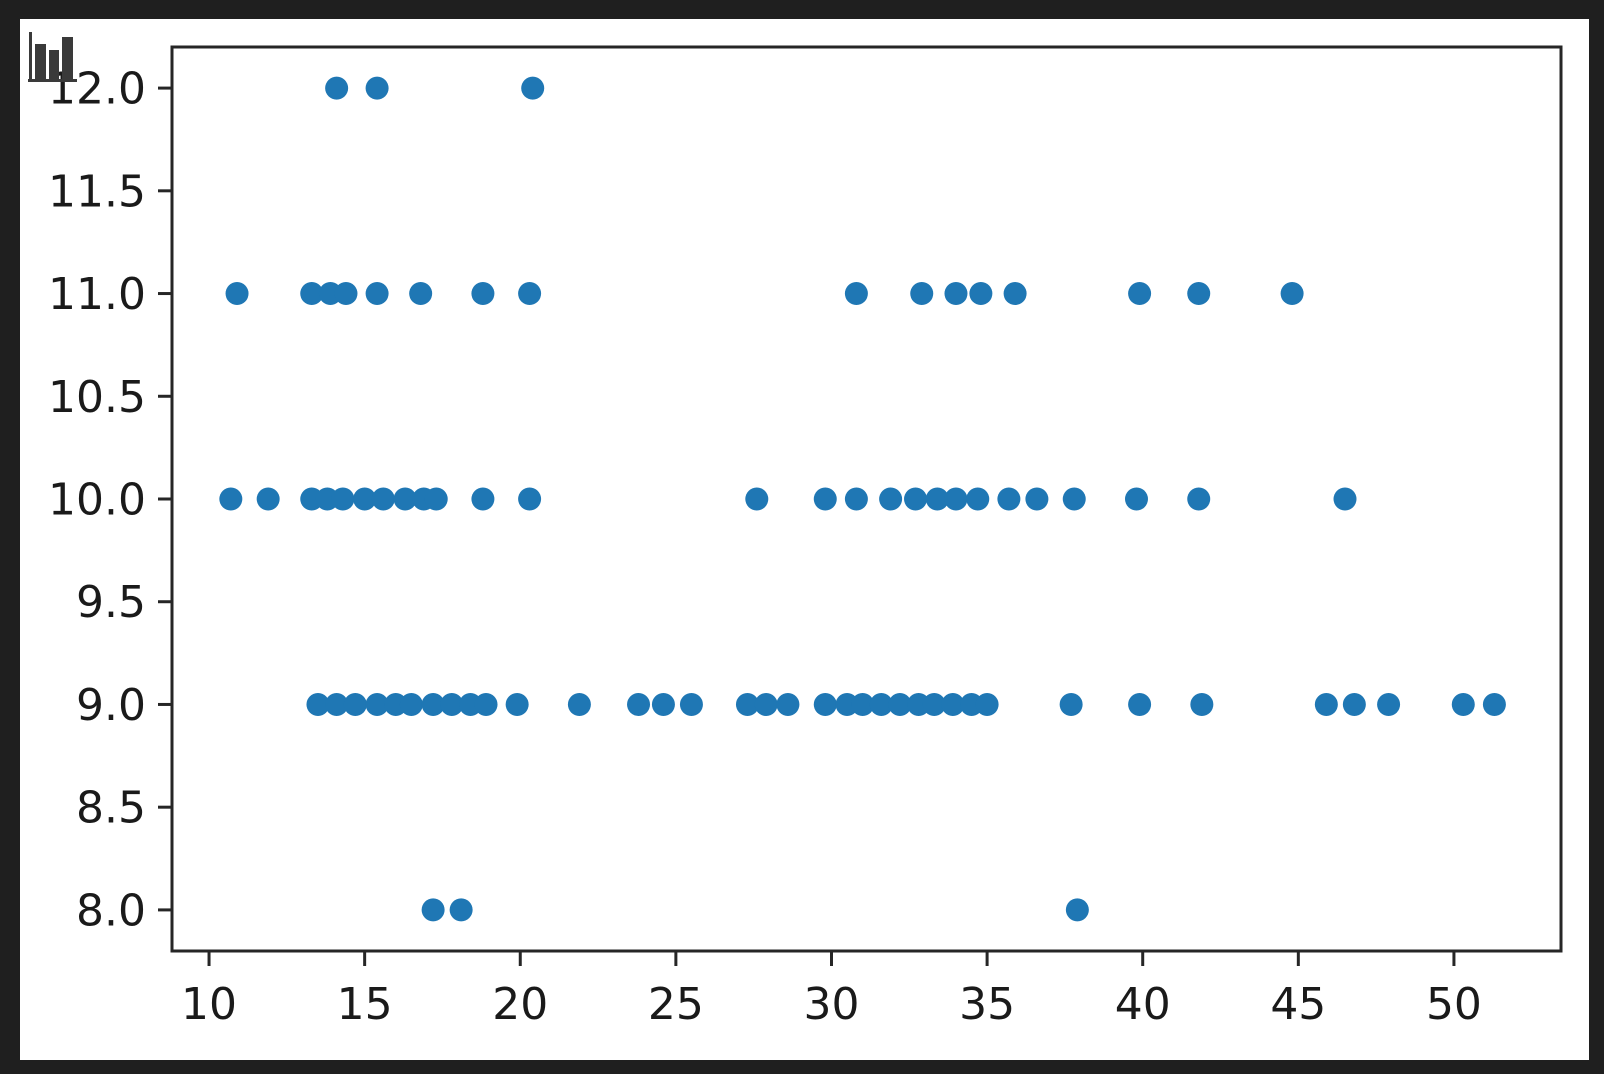  I want to click on x-tick-label: 20, so click(520, 1004).